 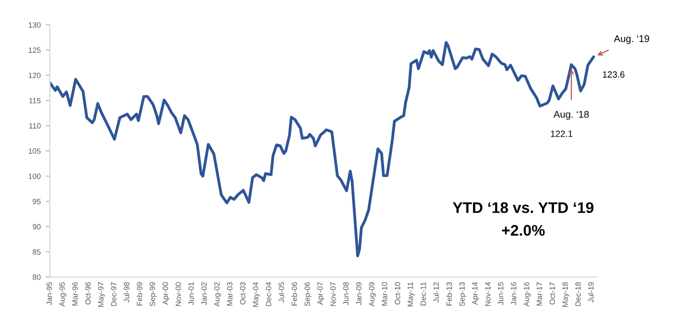 What do you see at coordinates (561, 133) in the screenshot?
I see `annotation: 122.1` at bounding box center [561, 133].